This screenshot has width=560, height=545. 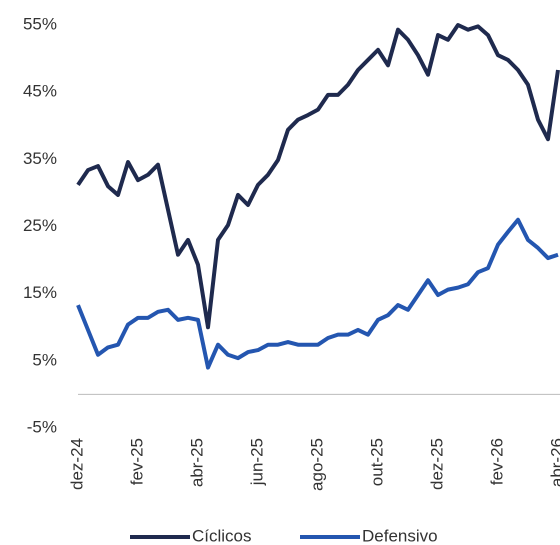 What do you see at coordinates (376, 462) in the screenshot?
I see `x-tick-label: out-25` at bounding box center [376, 462].